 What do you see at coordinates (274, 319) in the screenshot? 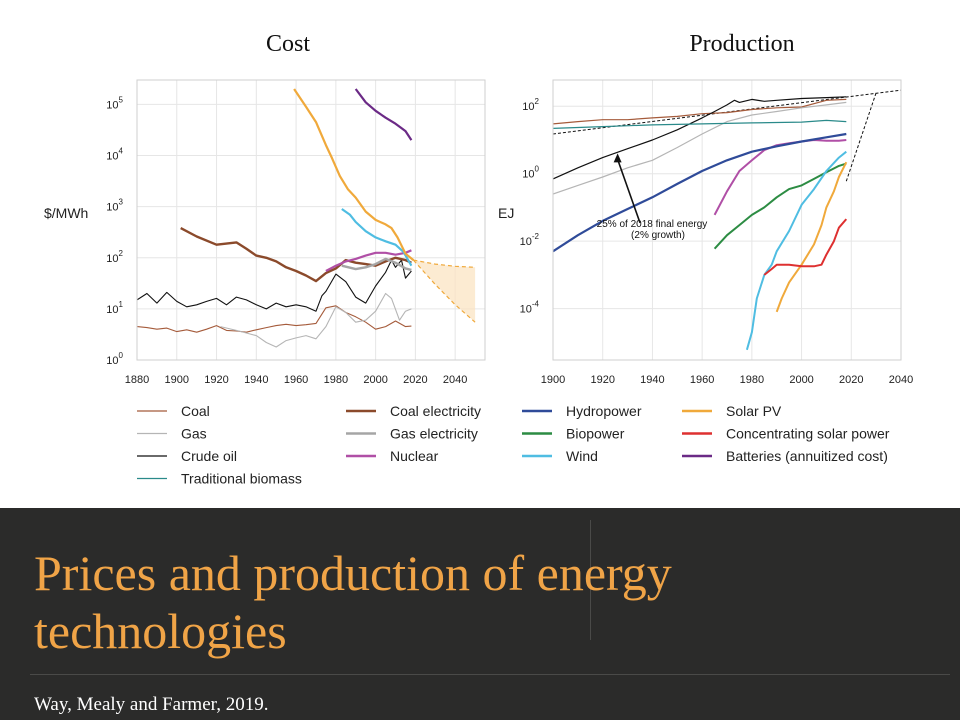
I see `cost-series-coal` at bounding box center [274, 319].